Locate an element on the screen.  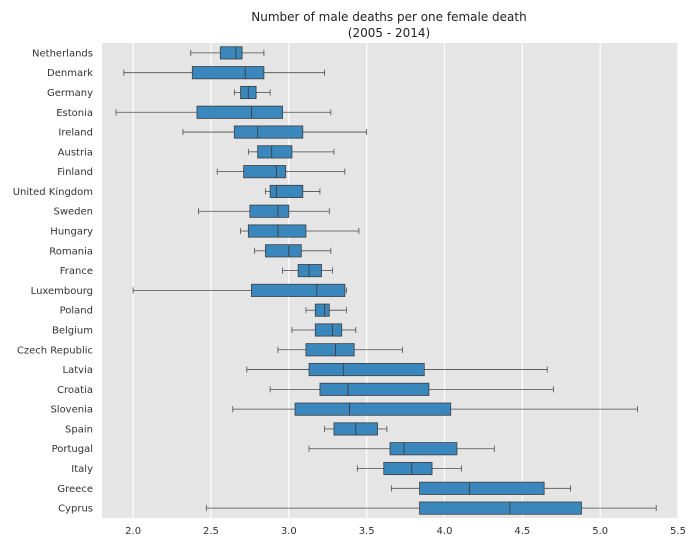
x-tick-label: 4.5 is located at coordinates (522, 531).